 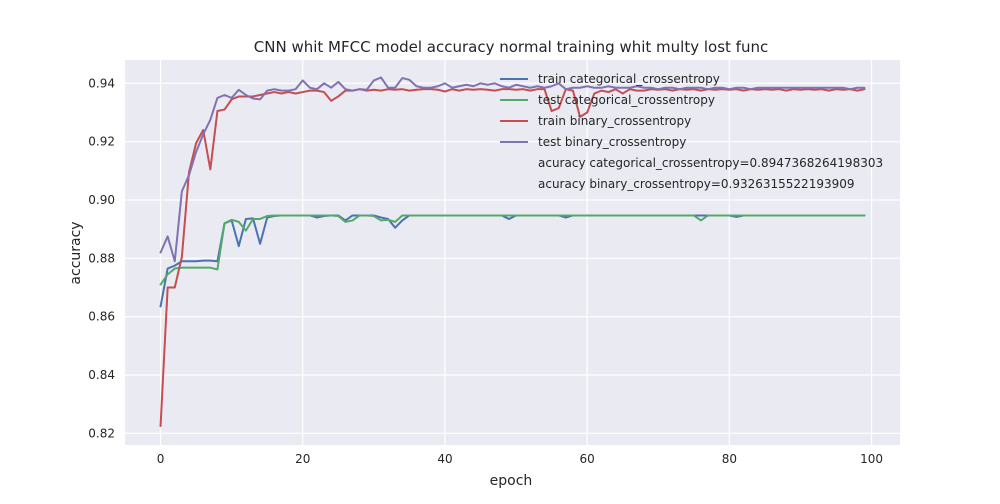 What do you see at coordinates (629, 79) in the screenshot?
I see `legend-entry: train categorical_crossentropy` at bounding box center [629, 79].